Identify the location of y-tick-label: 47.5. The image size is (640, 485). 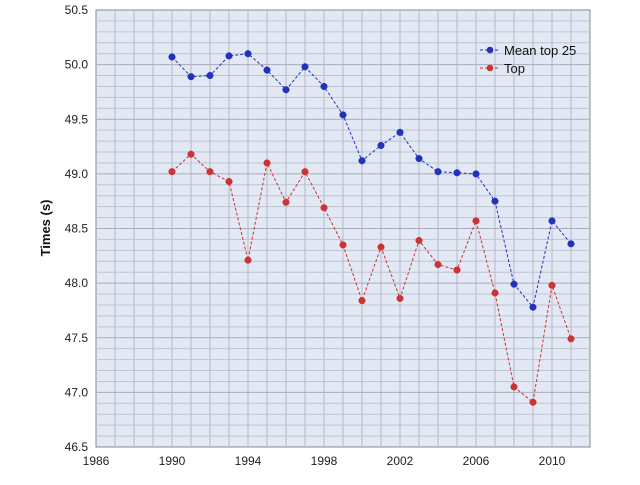
(77, 338).